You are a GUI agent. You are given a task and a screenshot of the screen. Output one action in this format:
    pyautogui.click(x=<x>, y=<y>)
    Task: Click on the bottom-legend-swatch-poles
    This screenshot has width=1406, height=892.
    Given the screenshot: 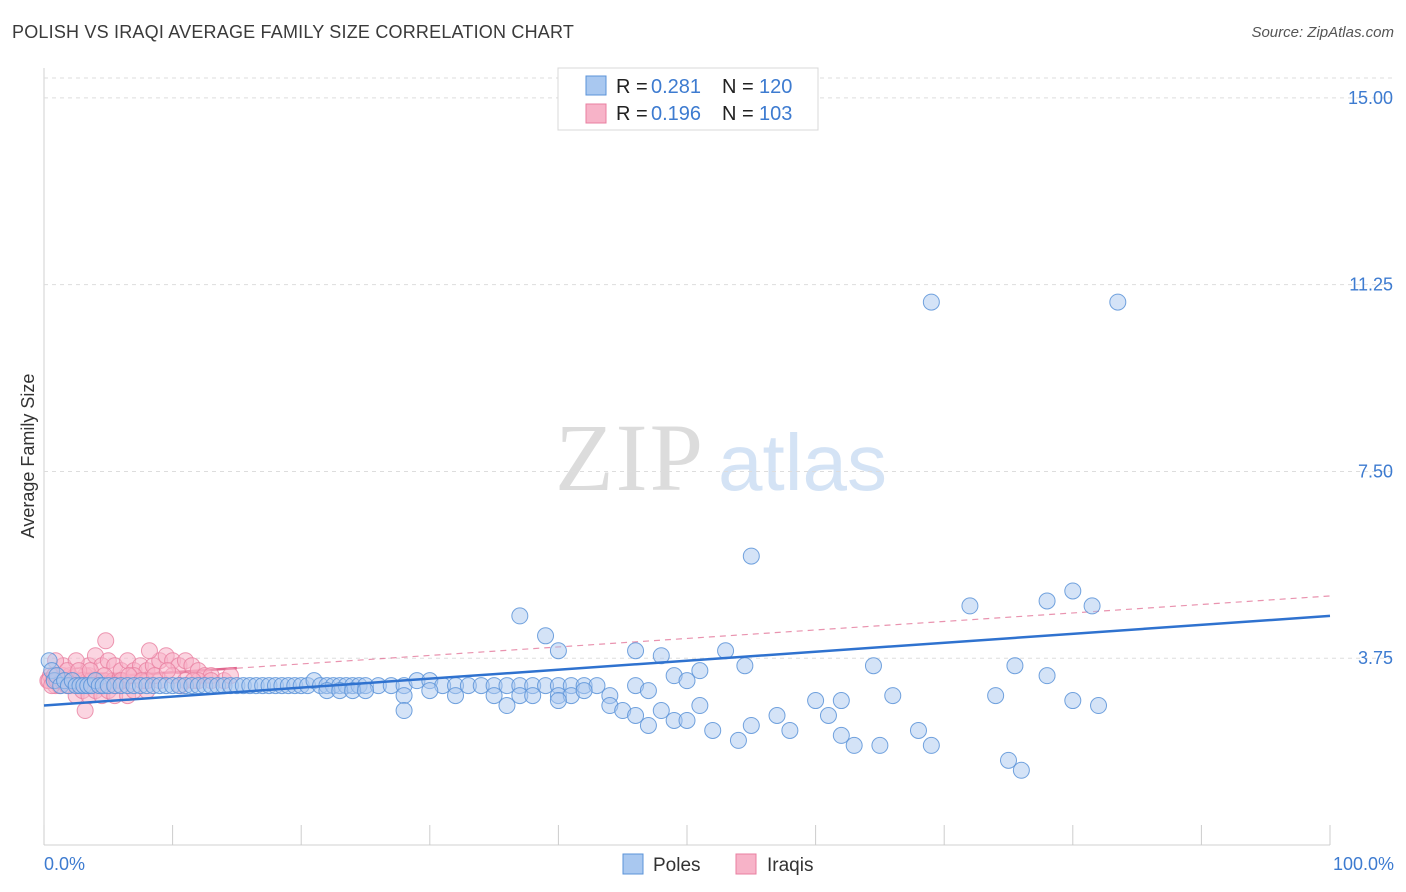 What is the action you would take?
    pyautogui.click(x=633, y=864)
    